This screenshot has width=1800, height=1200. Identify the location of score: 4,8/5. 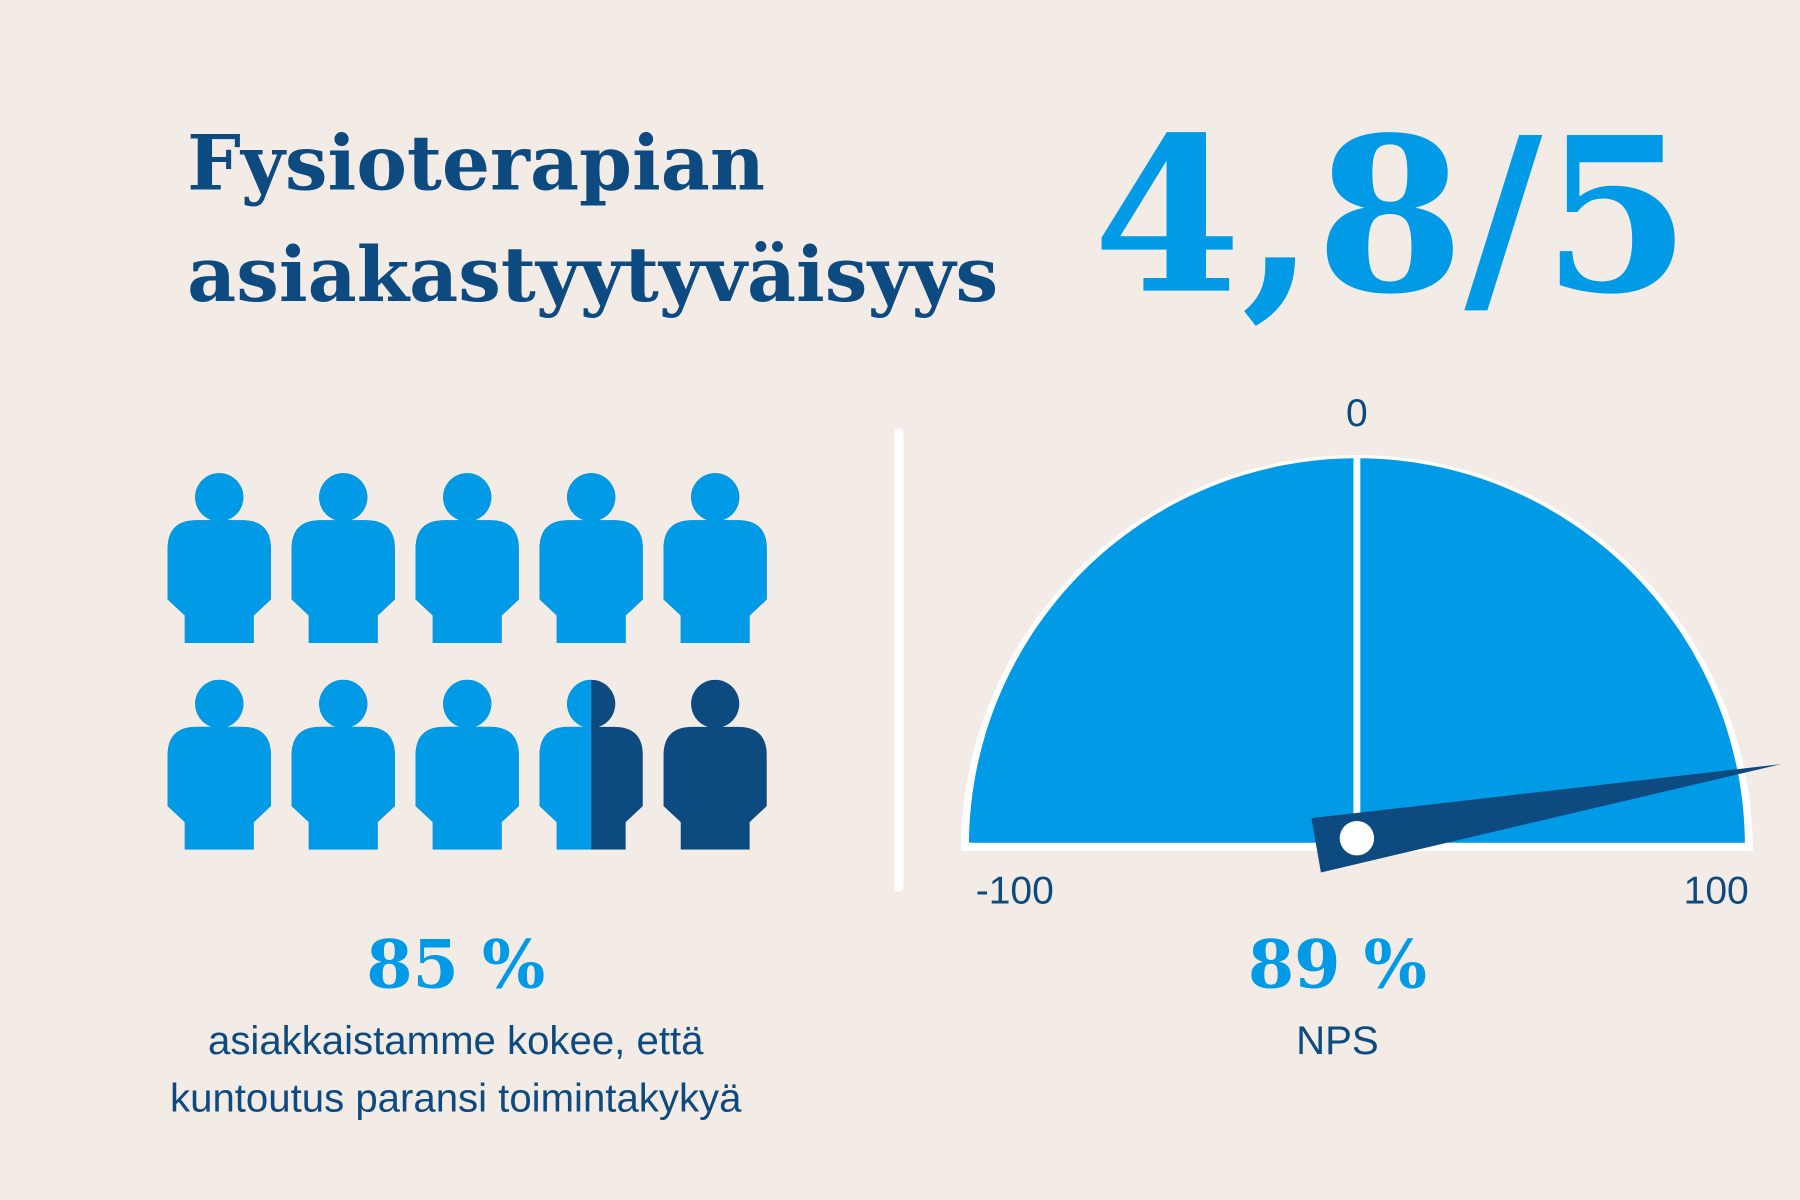
(1392, 217).